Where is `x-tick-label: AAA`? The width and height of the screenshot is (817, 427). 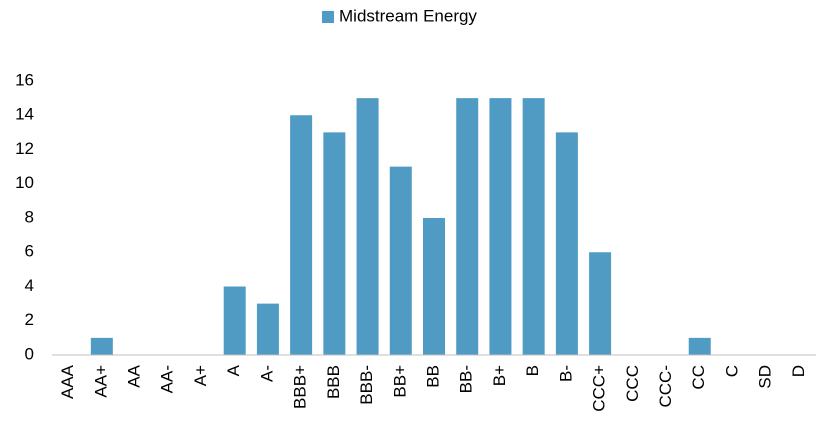 x-tick-label: AAA is located at coordinates (67, 381).